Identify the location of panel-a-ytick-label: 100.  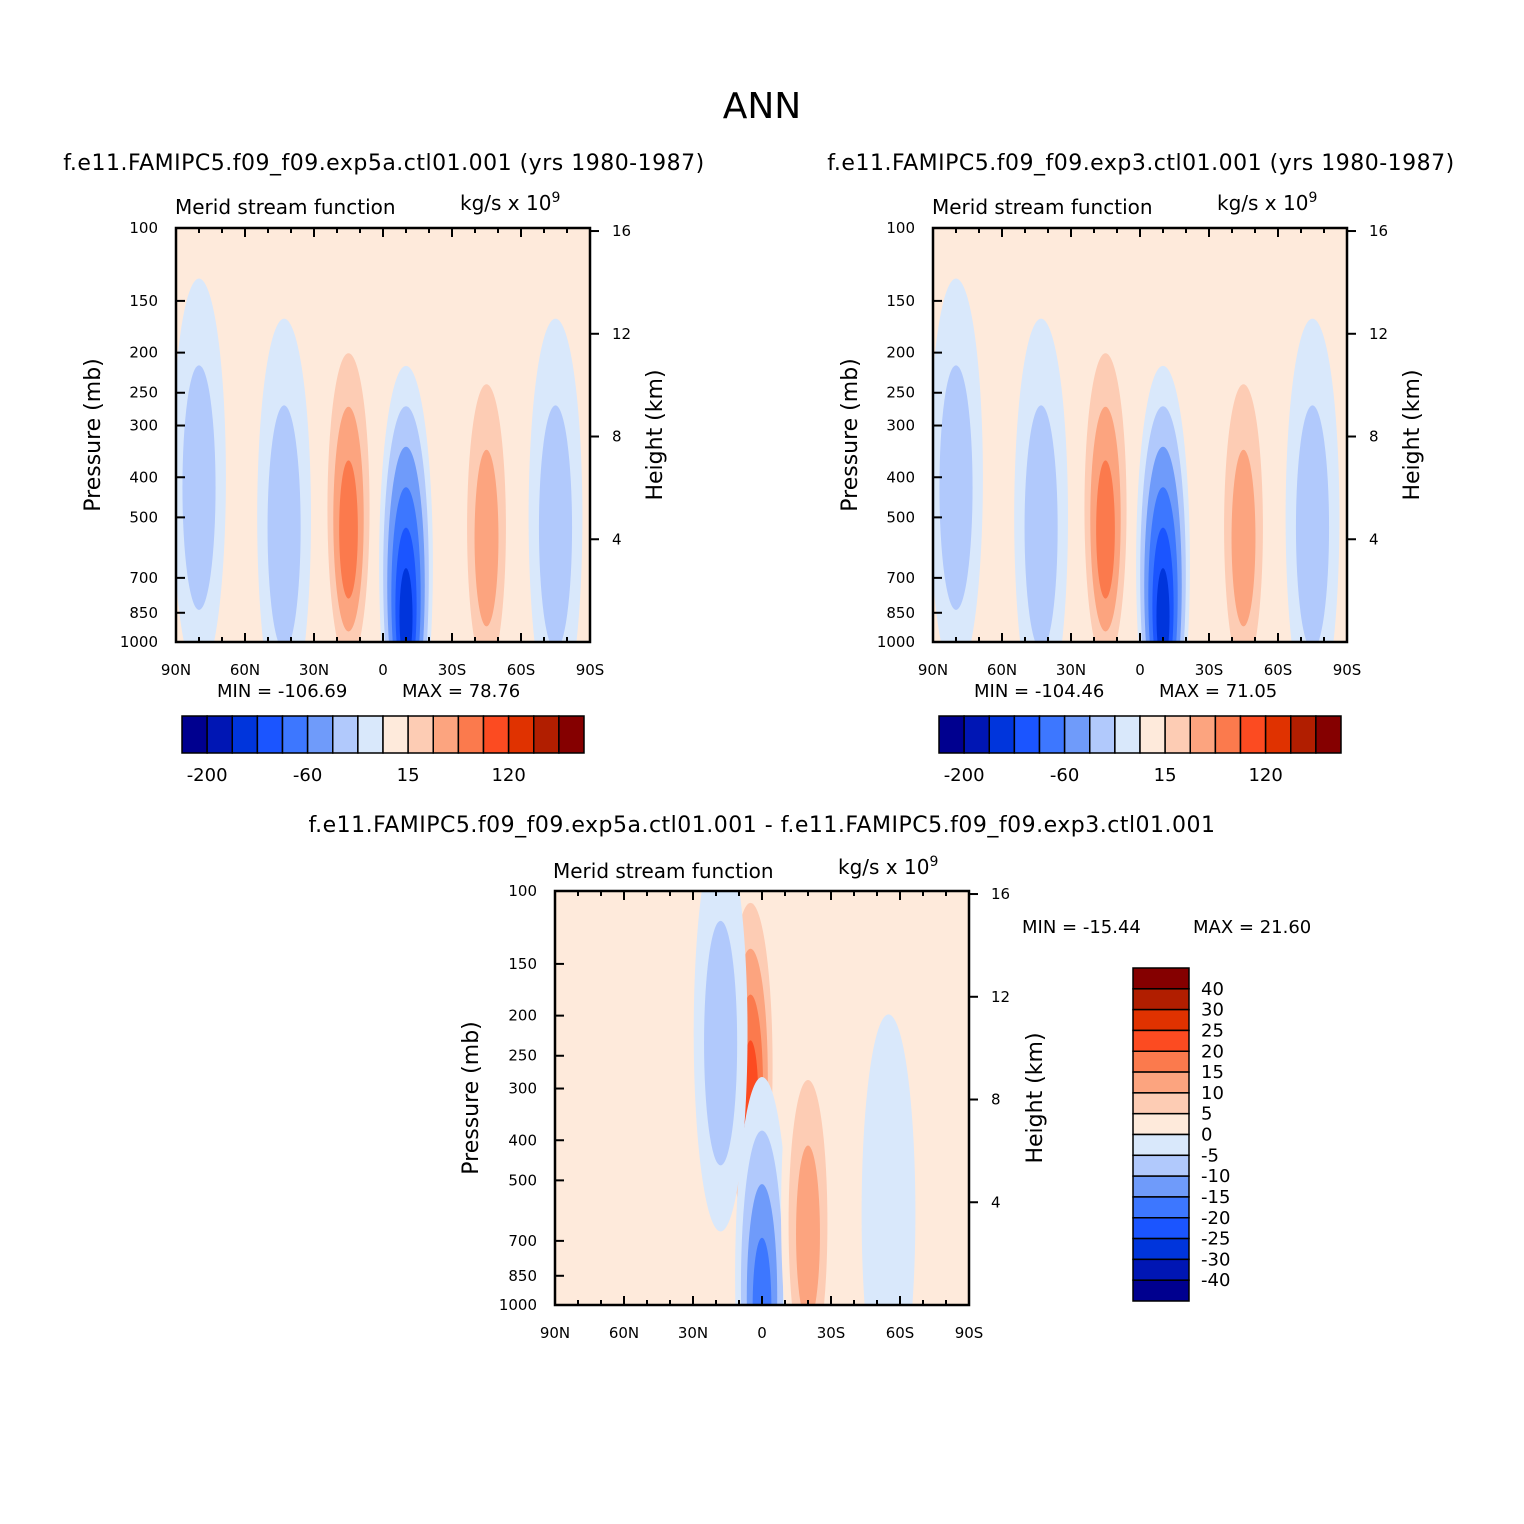
(143, 228).